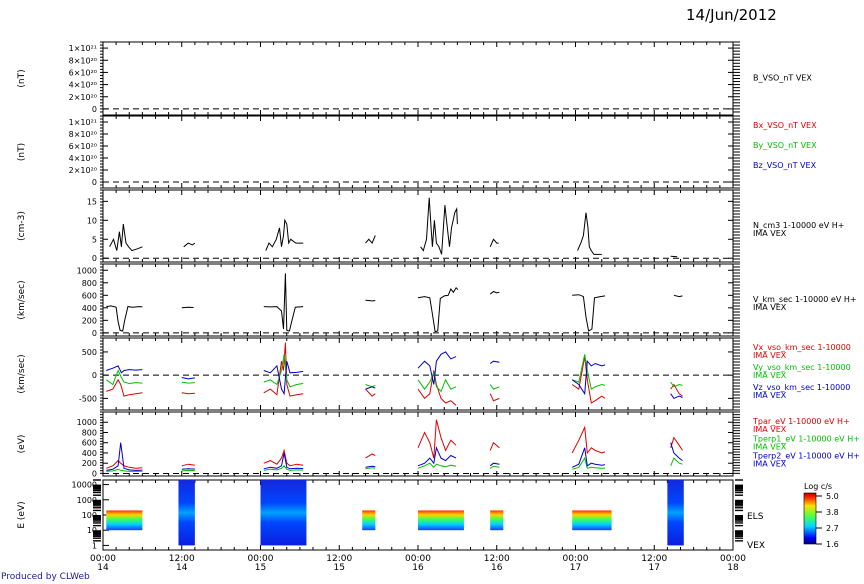  Describe the element at coordinates (45, 577) in the screenshot. I see `produced-by-credit: Produced by CLWeb` at that location.